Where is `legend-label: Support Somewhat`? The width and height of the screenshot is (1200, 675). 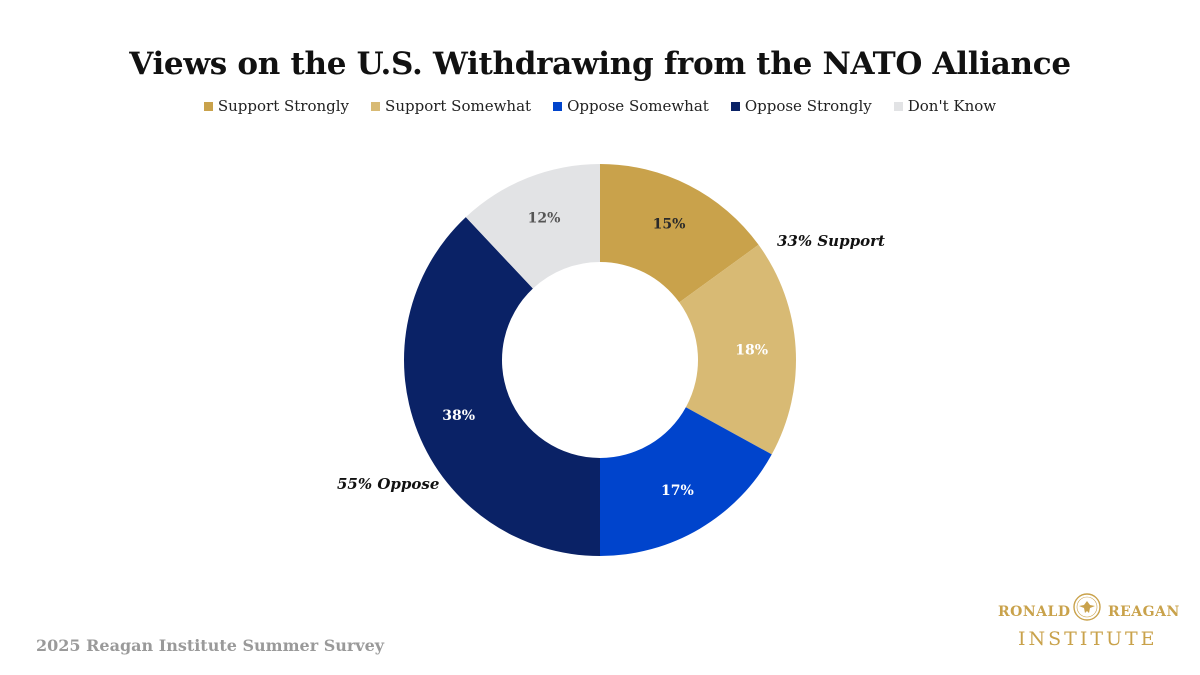
legend-label: Support Somewhat is located at coordinates (458, 106).